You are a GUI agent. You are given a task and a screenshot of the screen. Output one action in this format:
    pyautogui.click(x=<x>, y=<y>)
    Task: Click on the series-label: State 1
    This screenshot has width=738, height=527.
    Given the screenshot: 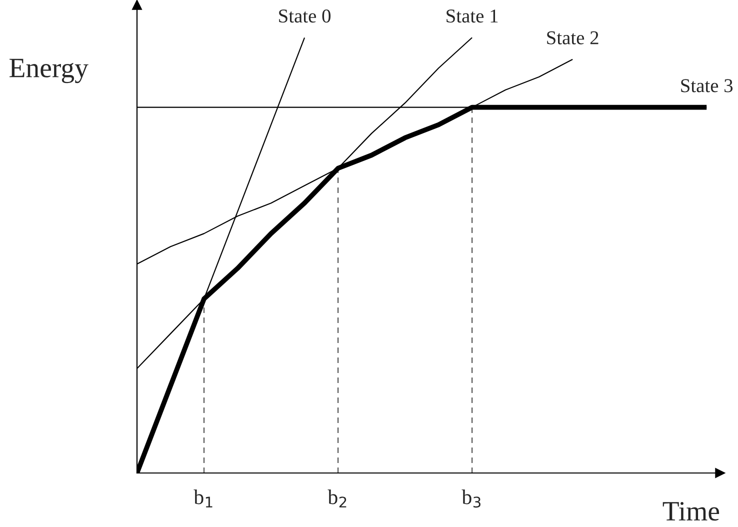 What is the action you would take?
    pyautogui.click(x=472, y=16)
    